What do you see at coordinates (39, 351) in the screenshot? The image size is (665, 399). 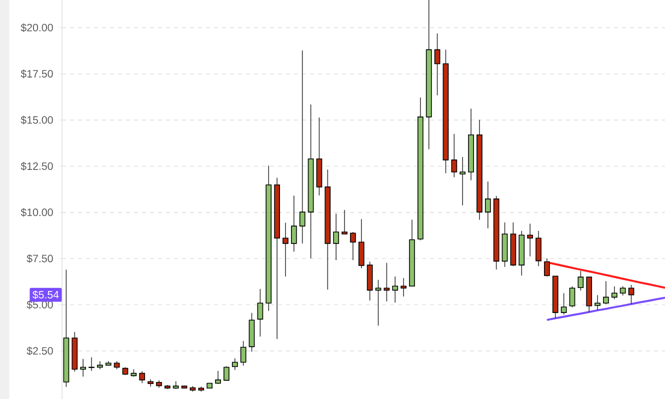 I see `y-tick-label: $2.50` at bounding box center [39, 351].